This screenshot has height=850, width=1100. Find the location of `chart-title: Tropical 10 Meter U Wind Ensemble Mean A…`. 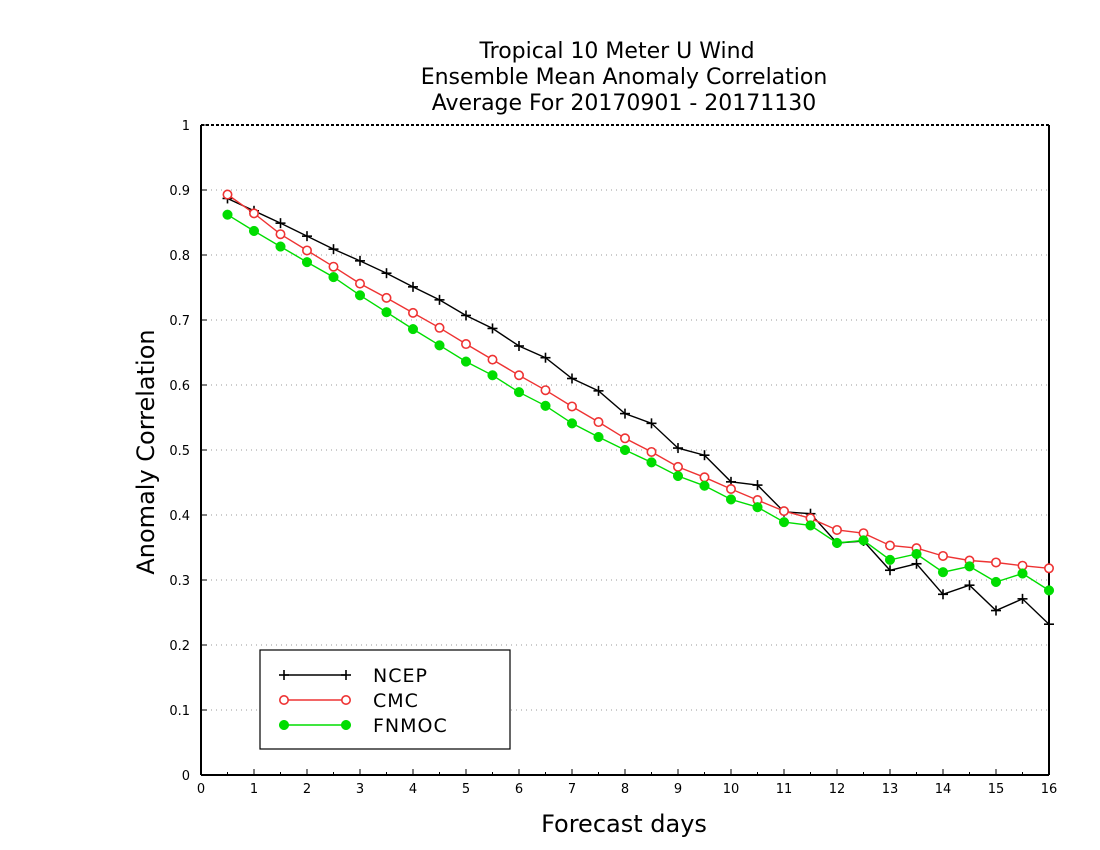

chart-title: Tropical 10 Meter U Wind Ensemble Mean A… is located at coordinates (624, 77).